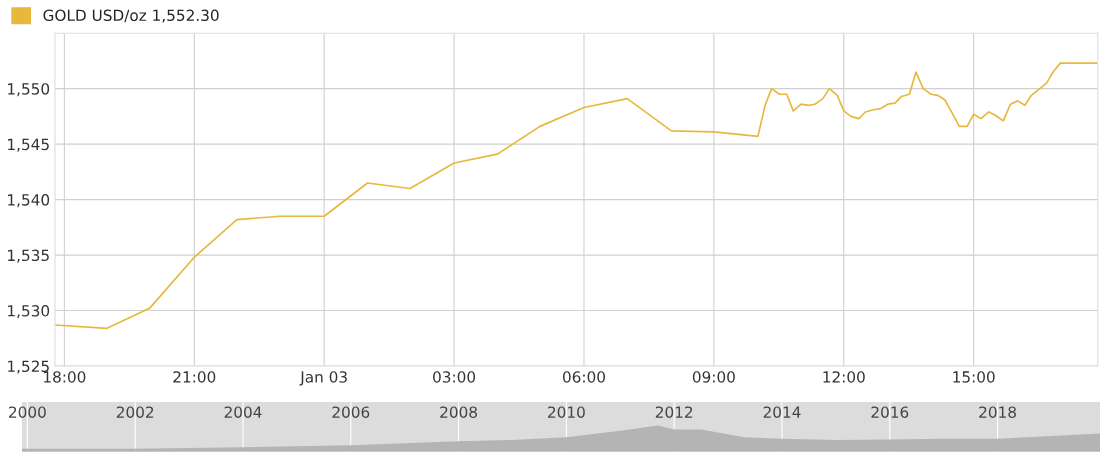 The image size is (1100, 461). I want to click on y-tick-label: 1,545, so click(28, 145).